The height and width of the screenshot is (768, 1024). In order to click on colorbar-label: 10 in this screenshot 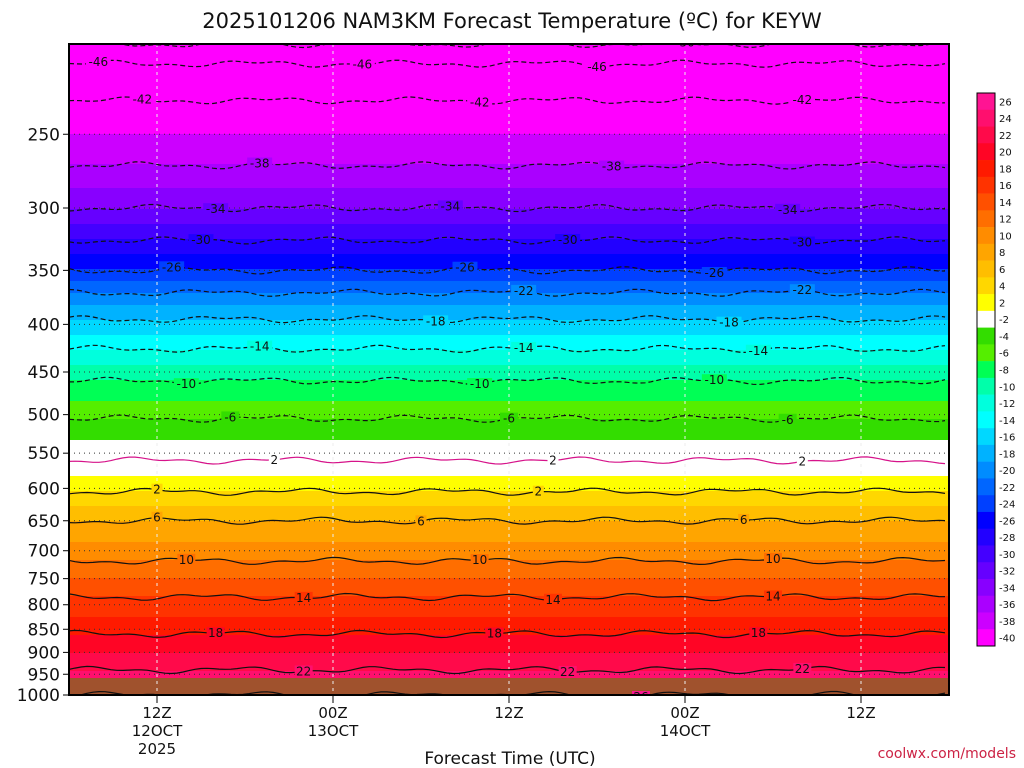, I will do `click(1005, 236)`.